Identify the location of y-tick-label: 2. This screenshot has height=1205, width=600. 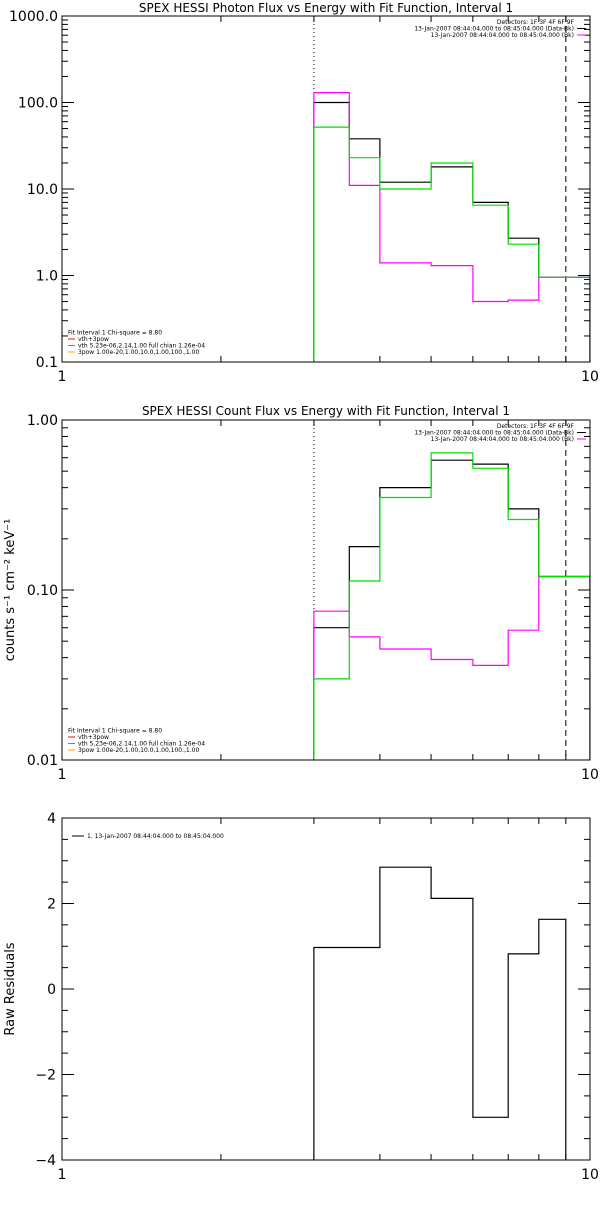
(51, 905).